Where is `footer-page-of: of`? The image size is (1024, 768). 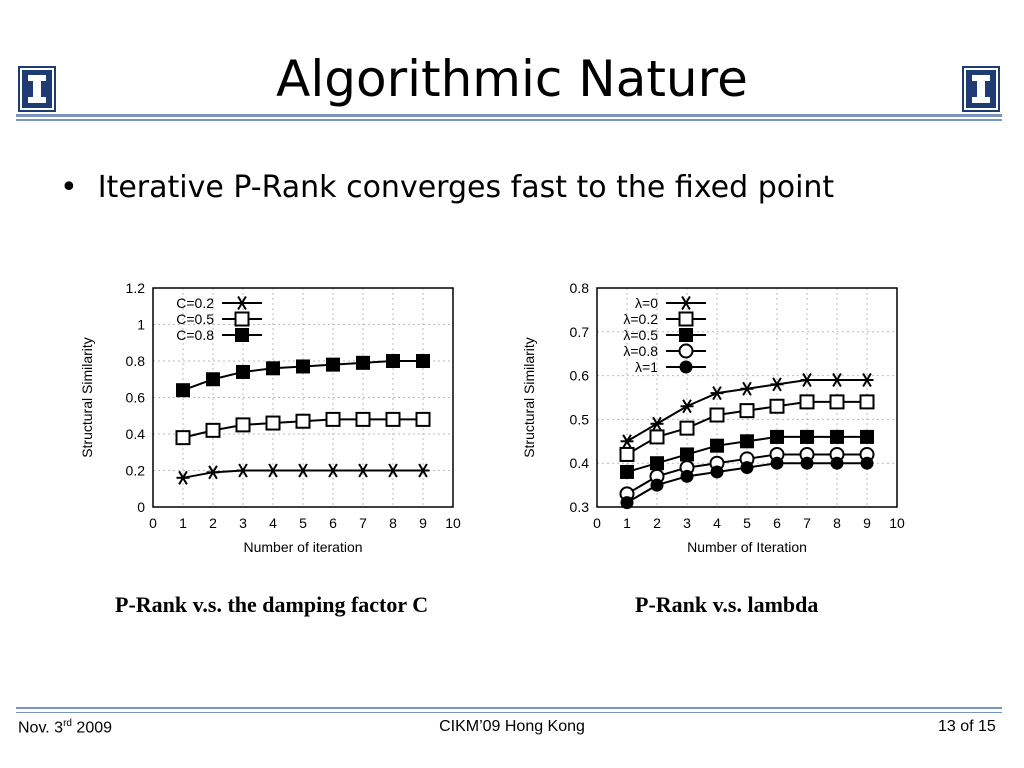
footer-page-of: of is located at coordinates (967, 726).